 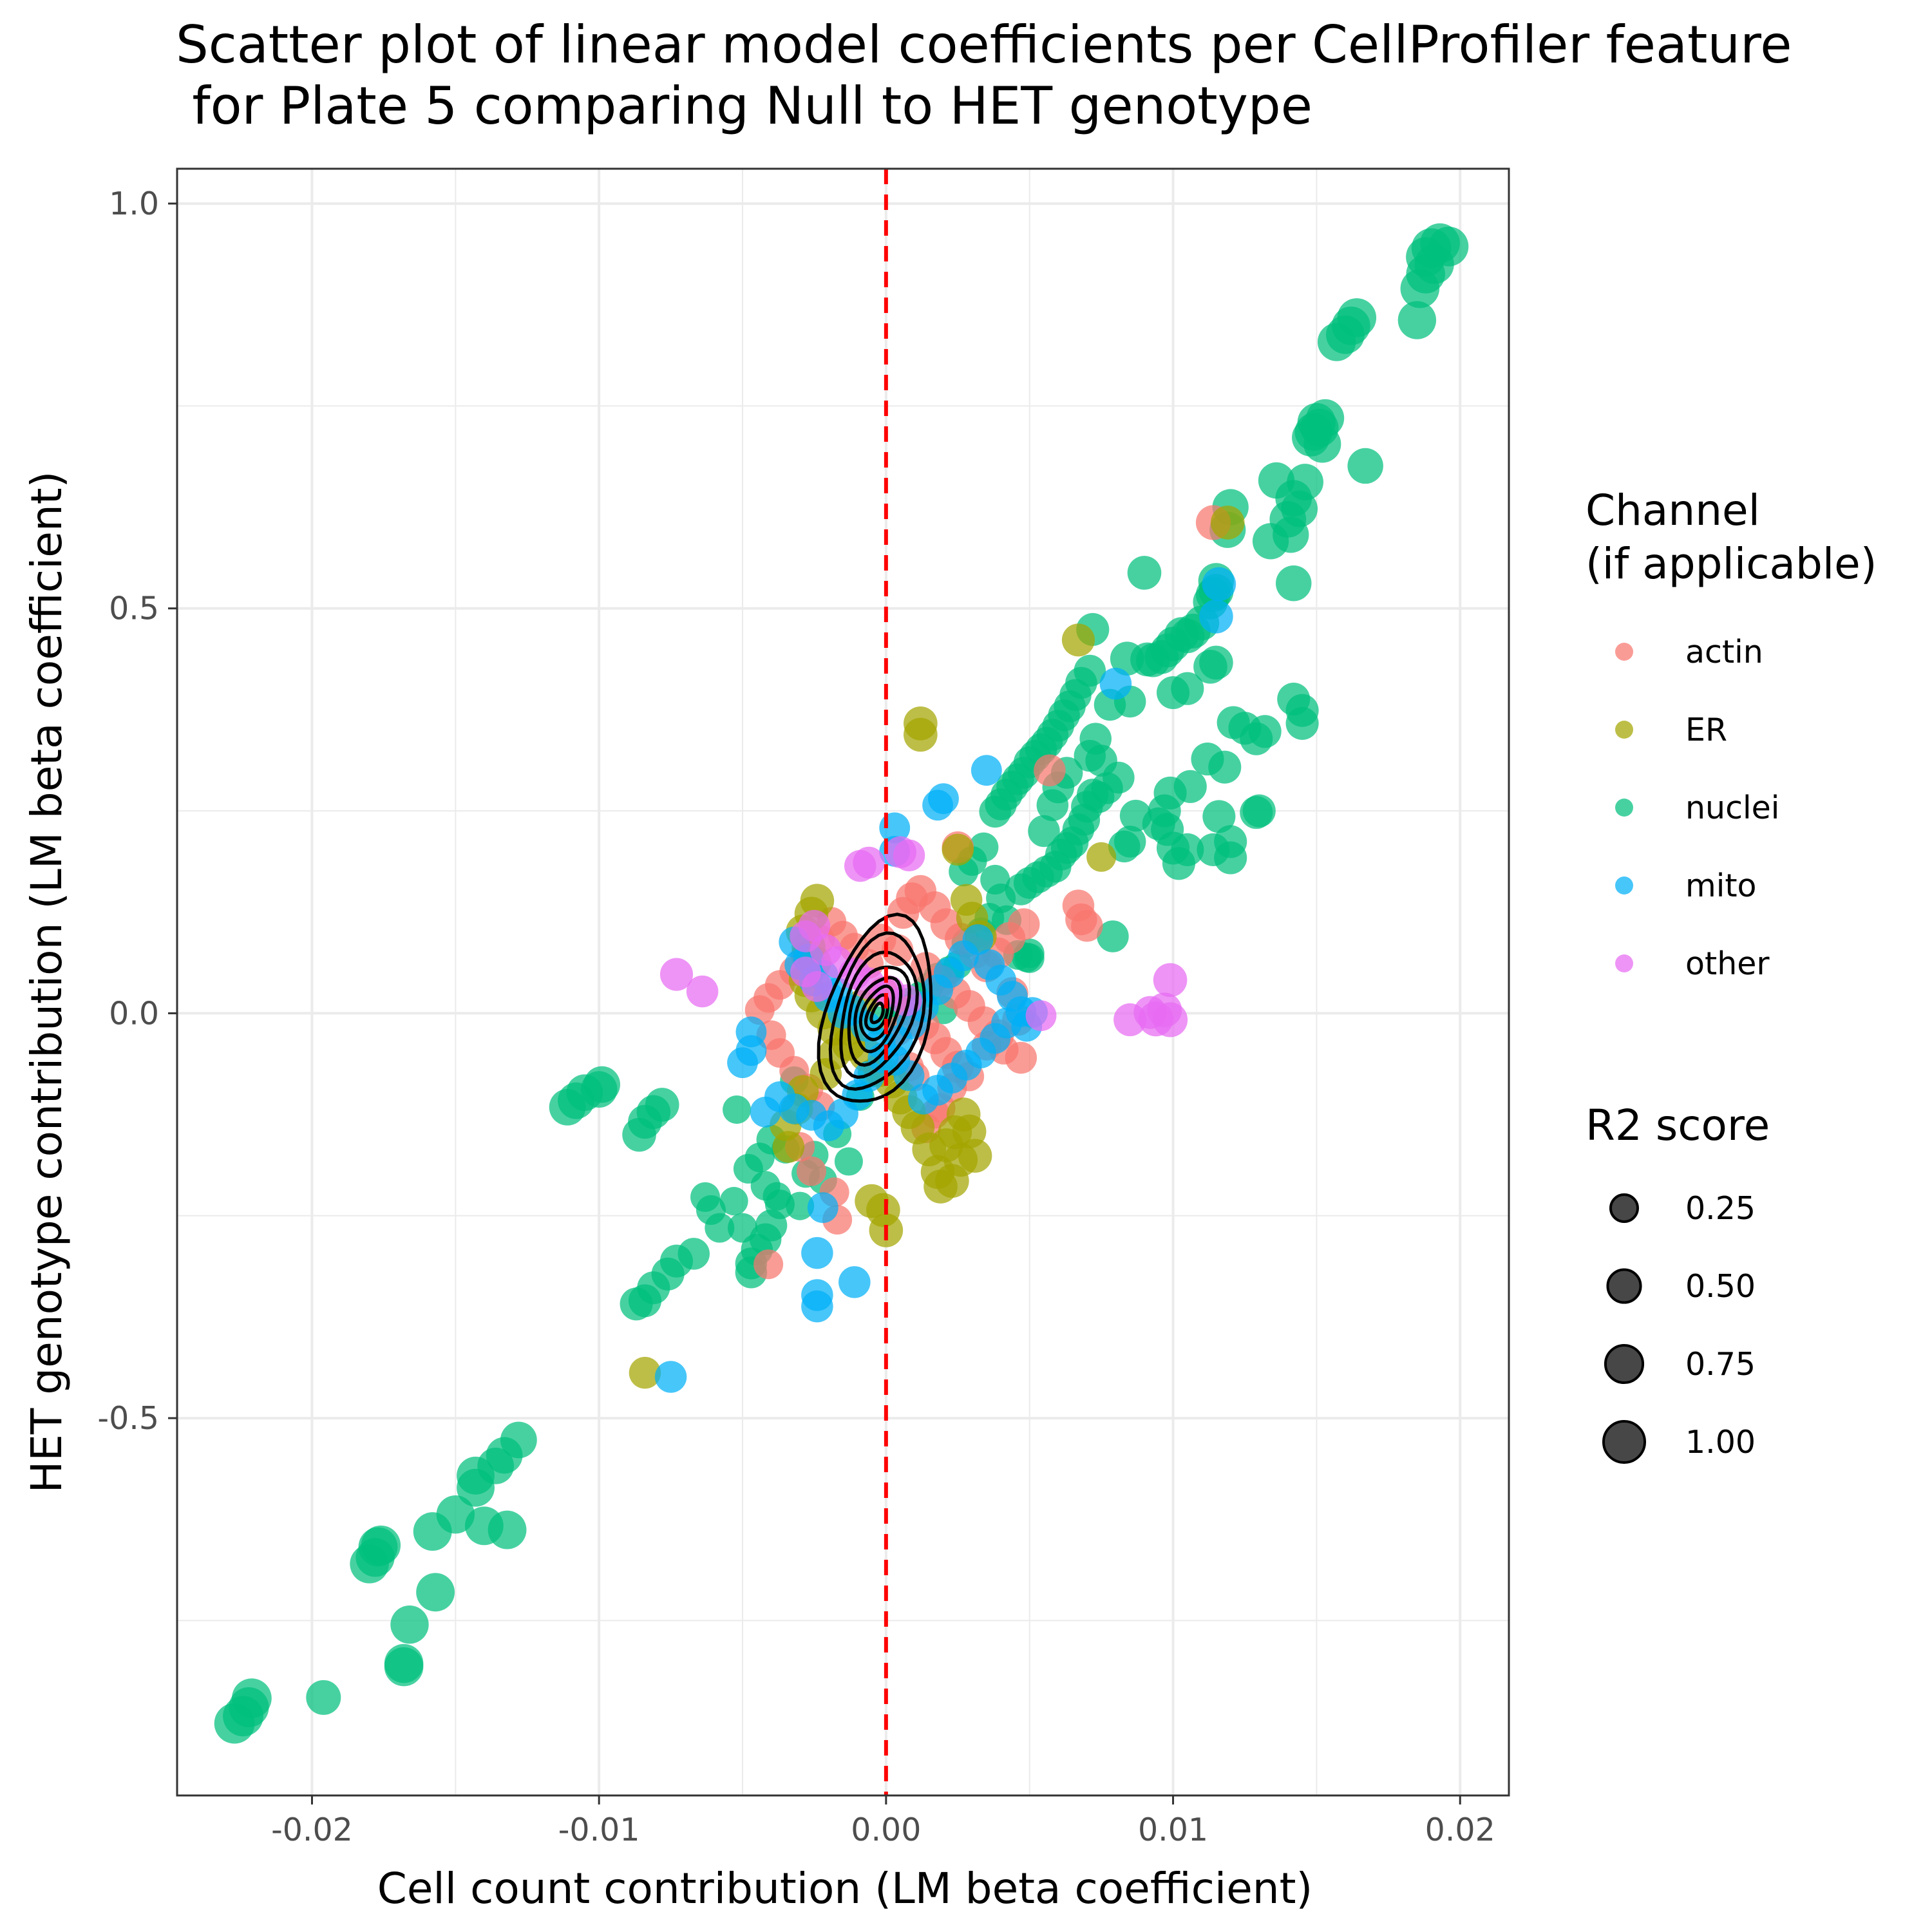 What do you see at coordinates (1721, 1442) in the screenshot?
I see `size-legend-label: 1.00` at bounding box center [1721, 1442].